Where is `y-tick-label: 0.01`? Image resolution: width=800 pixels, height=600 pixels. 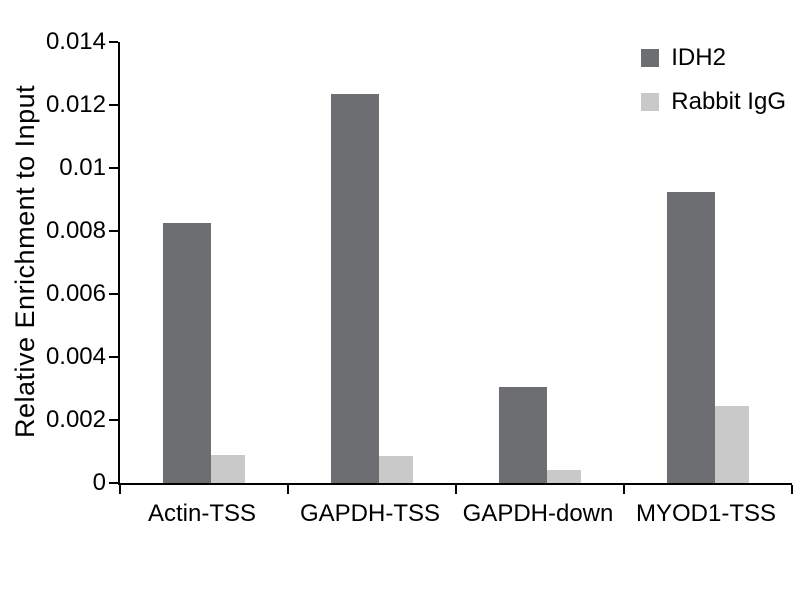 y-tick-label: 0.01 is located at coordinates (82, 167).